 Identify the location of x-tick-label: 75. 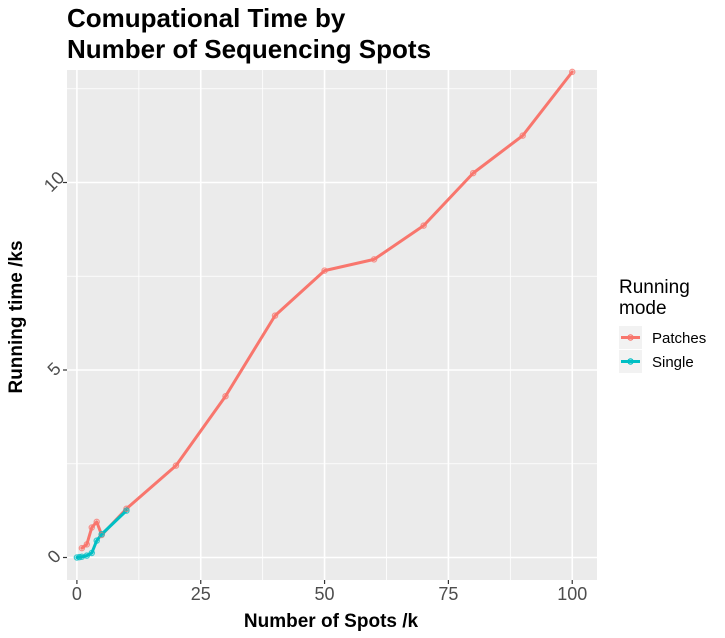
(448, 594).